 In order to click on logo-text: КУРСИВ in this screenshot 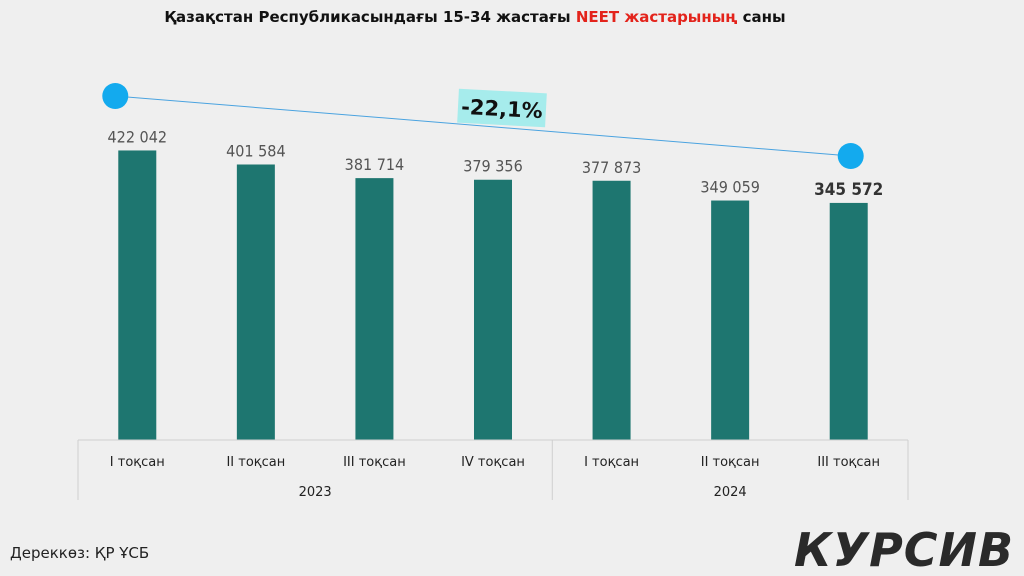, I will do `click(904, 548)`.